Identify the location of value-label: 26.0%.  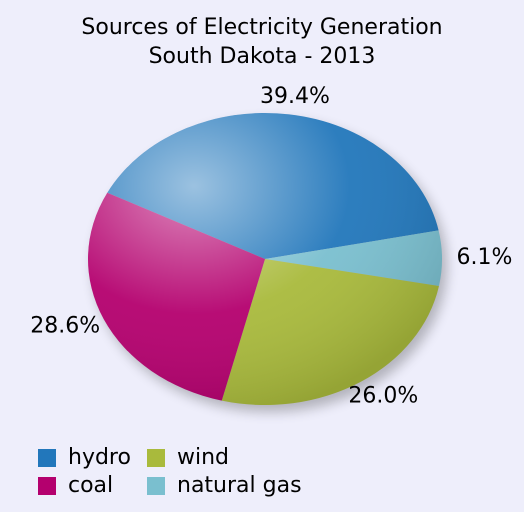
(383, 396).